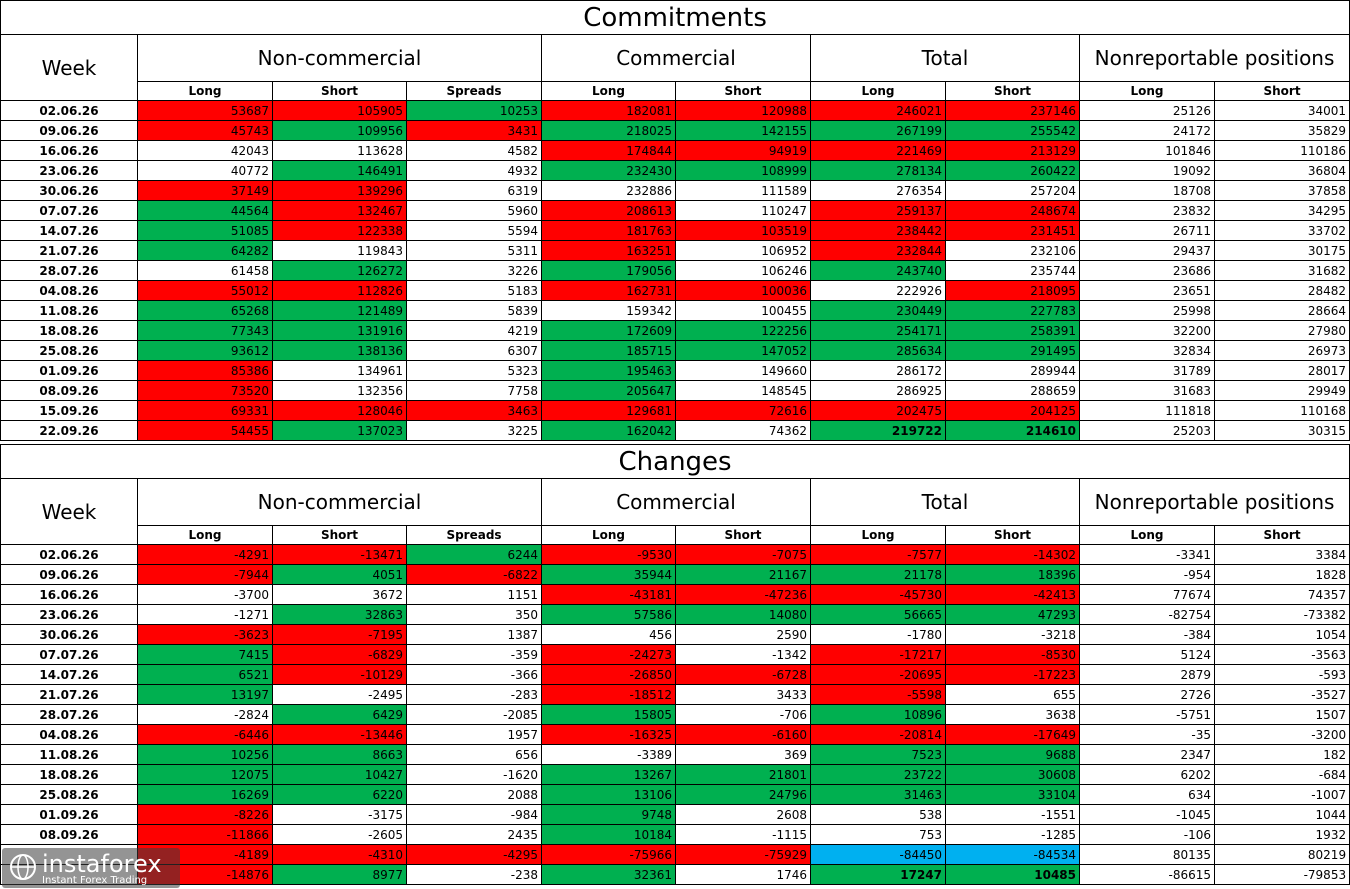 The width and height of the screenshot is (1350, 889). What do you see at coordinates (474, 91) in the screenshot?
I see `column-header-spreads: Spreads` at bounding box center [474, 91].